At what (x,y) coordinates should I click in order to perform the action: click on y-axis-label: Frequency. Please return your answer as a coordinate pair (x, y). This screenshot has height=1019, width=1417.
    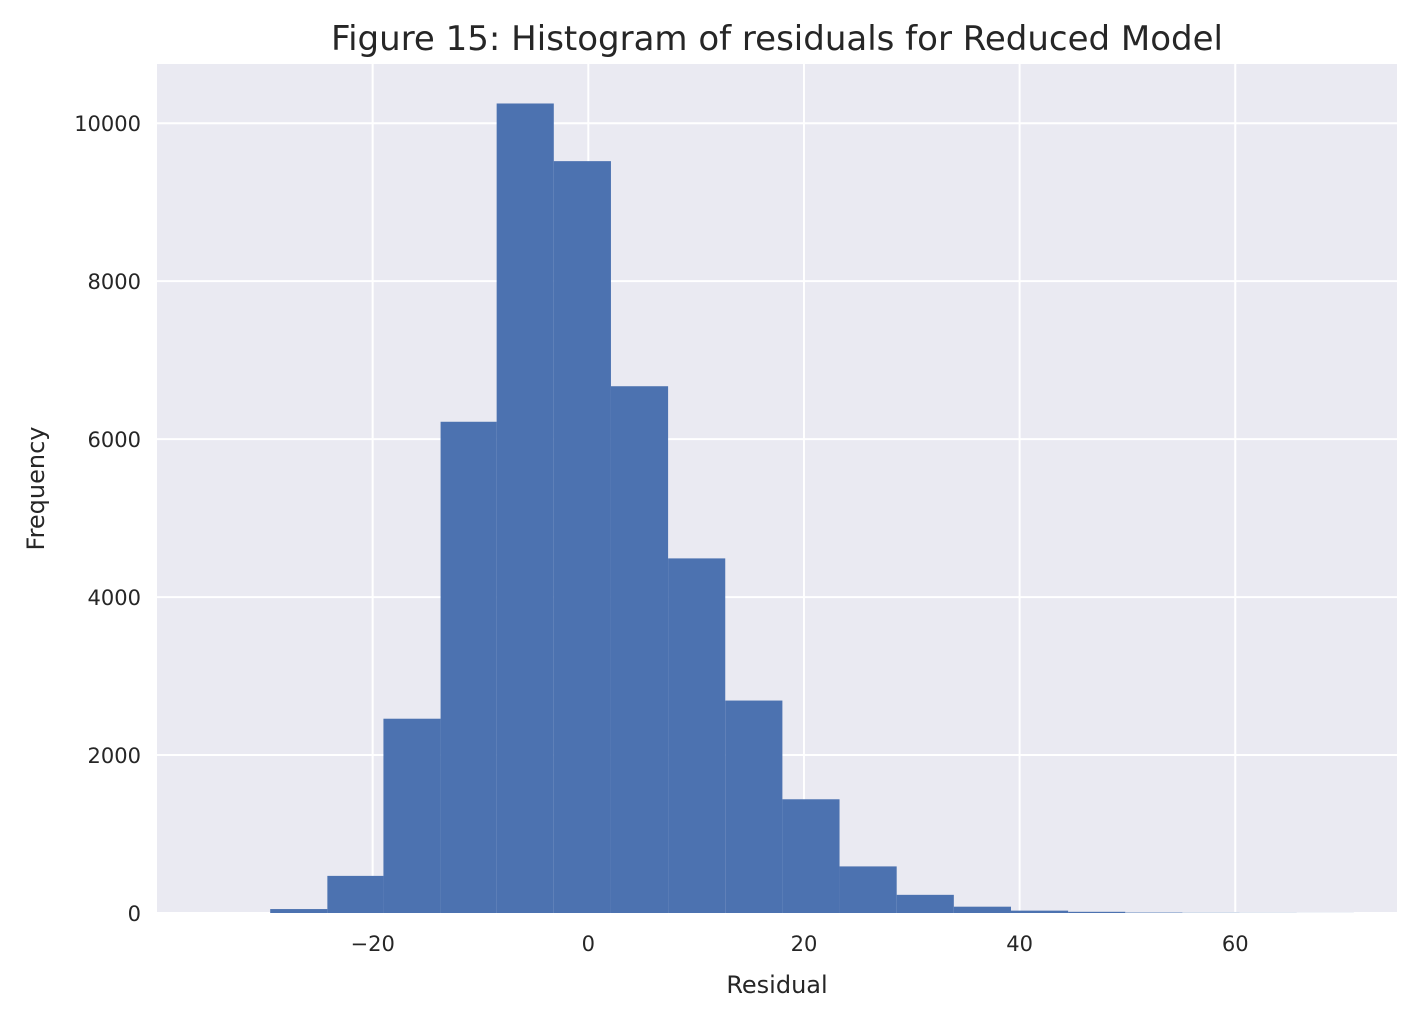
    Looking at the image, I should click on (36, 489).